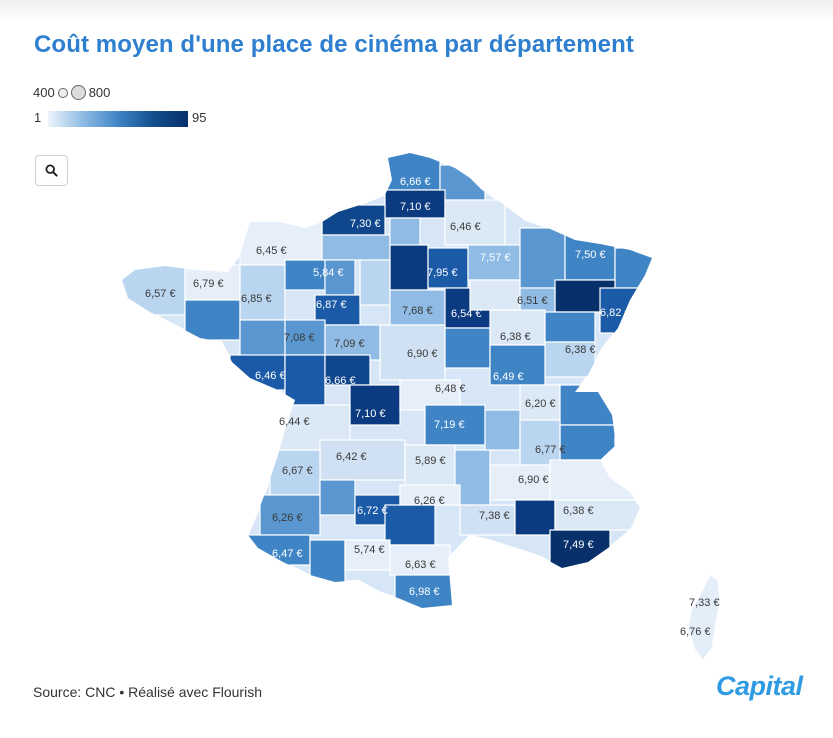  I want to click on map-label: 6,42 €, so click(351, 457).